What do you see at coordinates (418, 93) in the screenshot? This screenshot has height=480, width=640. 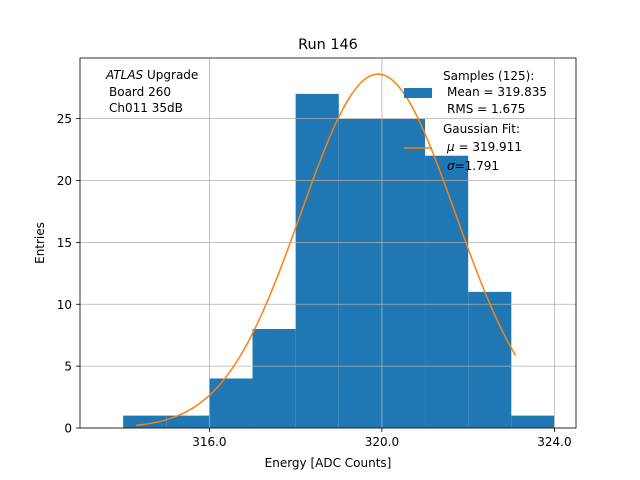 I see `legend-samples-swatch` at bounding box center [418, 93].